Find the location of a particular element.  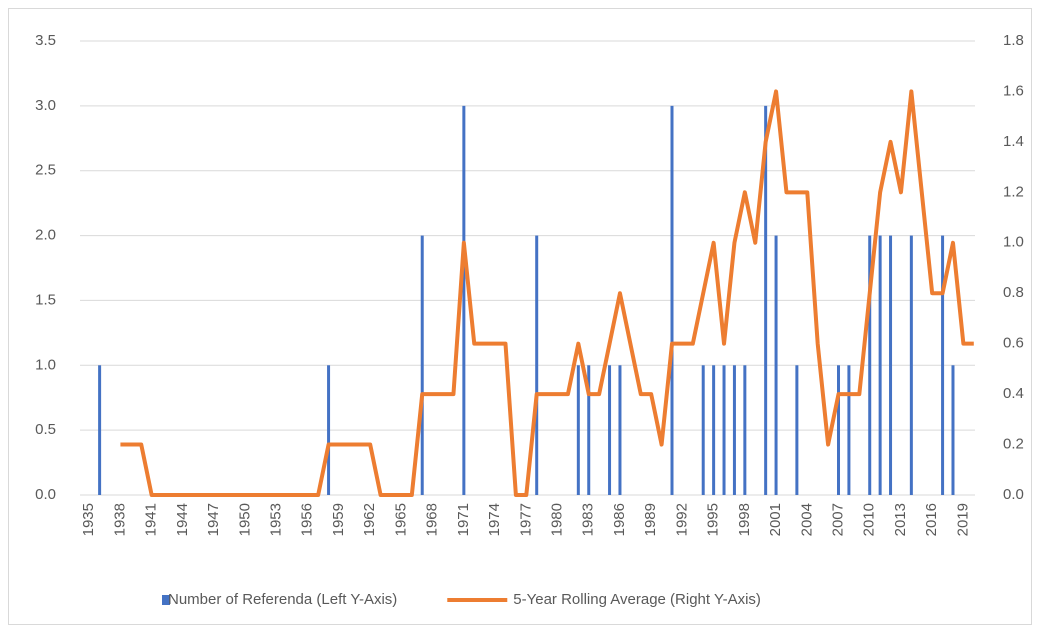

x-tick-label: 1938 is located at coordinates (119, 519).